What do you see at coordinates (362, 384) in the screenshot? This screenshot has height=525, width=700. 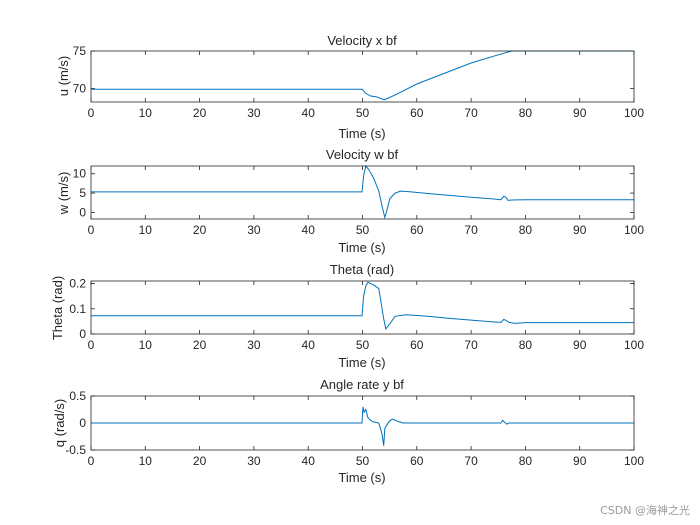 I see `subplot-4-title: Angle rate y bf` at bounding box center [362, 384].